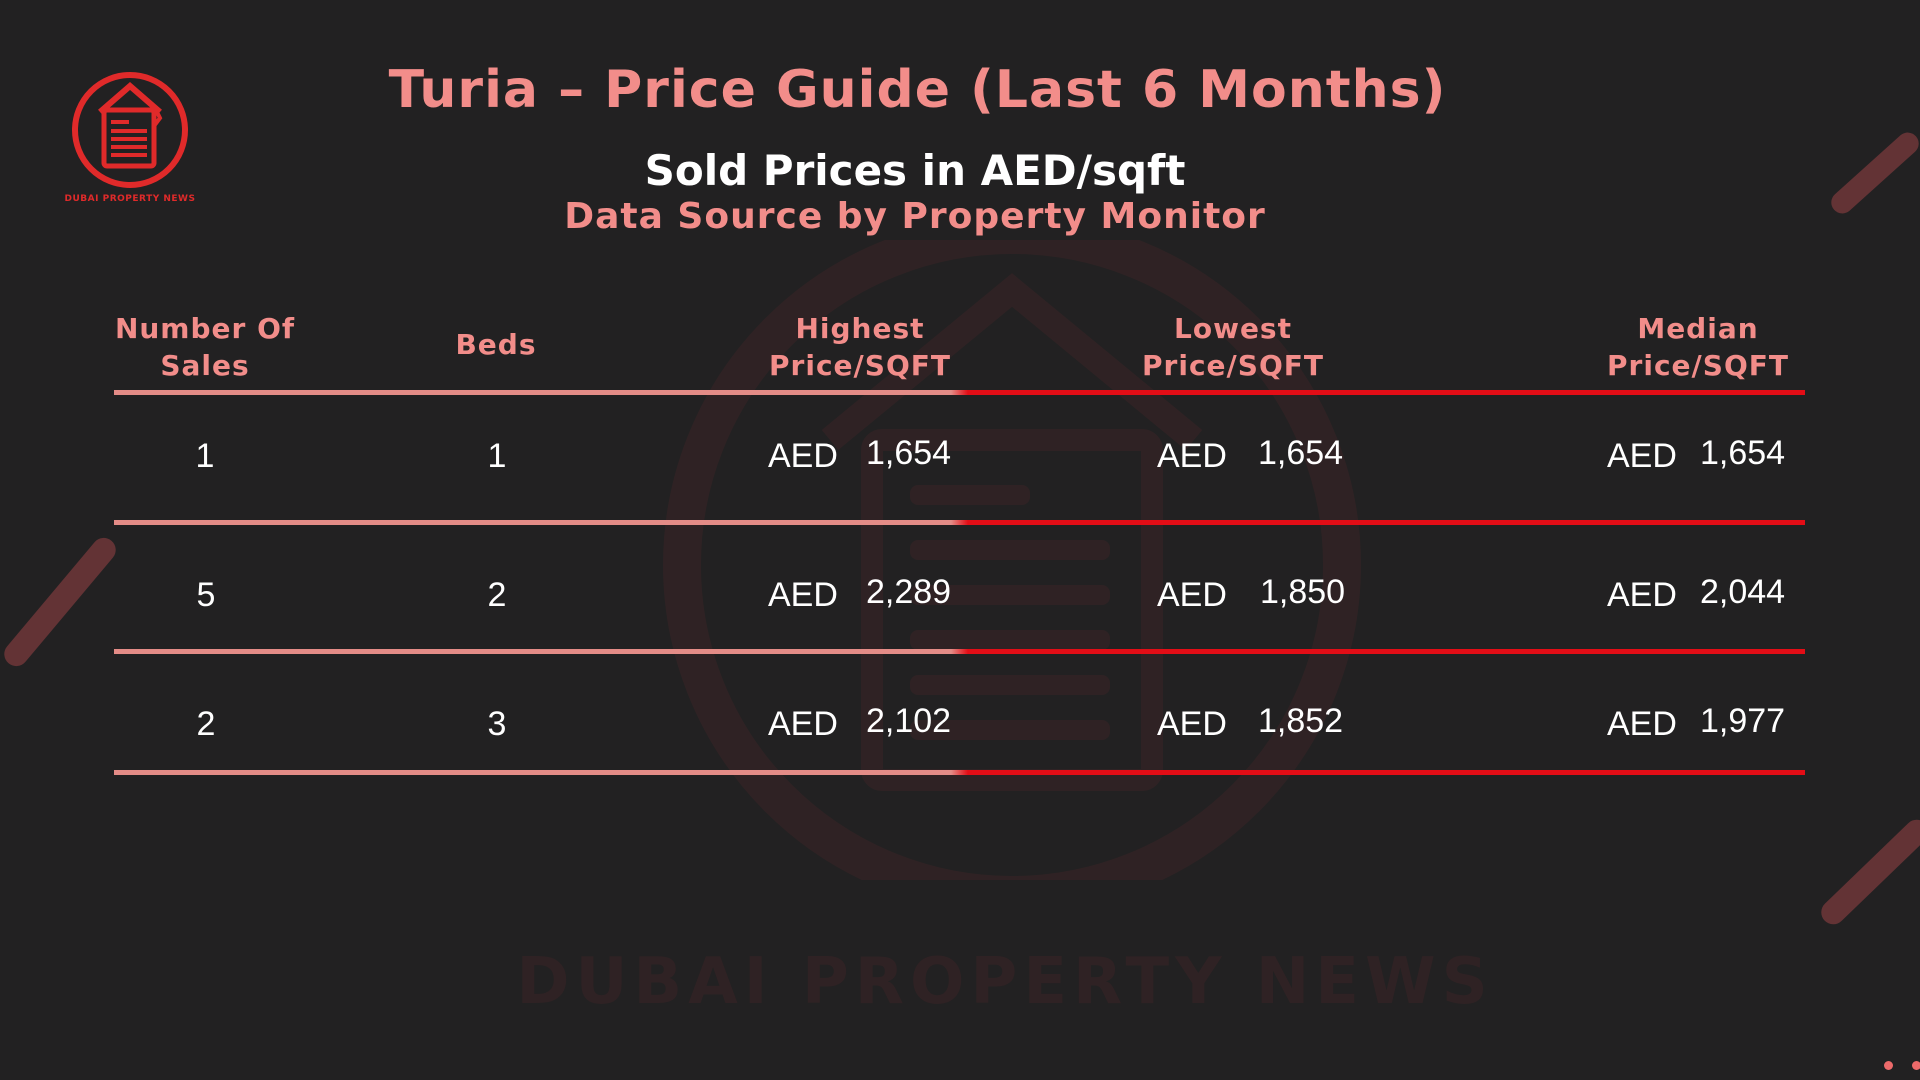 This screenshot has width=1920, height=1080. Describe the element at coordinates (205, 456) in the screenshot. I see `cell-sales: 1` at that location.